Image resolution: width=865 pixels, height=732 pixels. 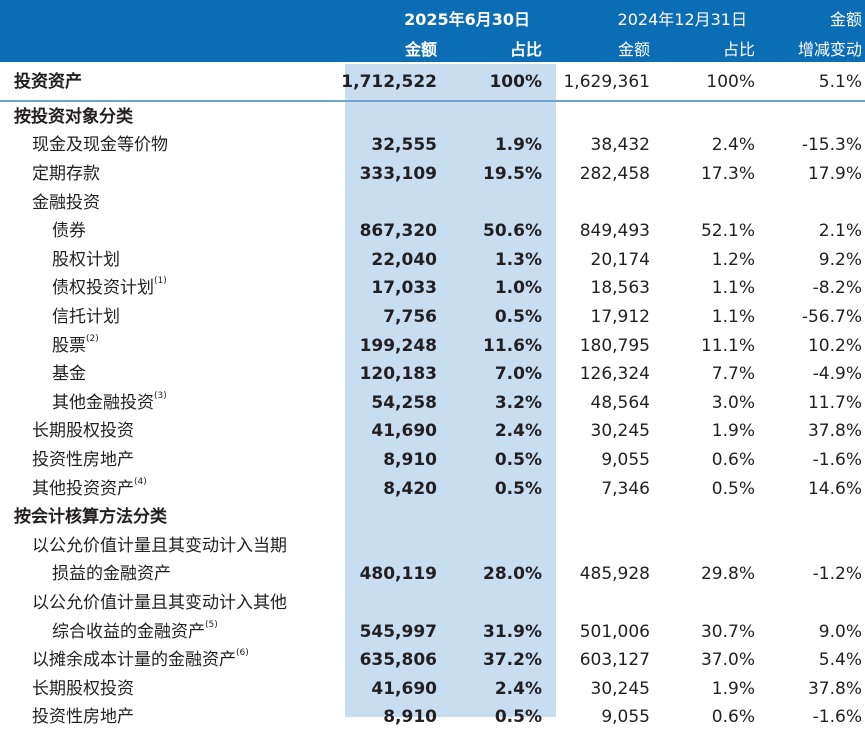 I want to click on amount-2025: 54,258, so click(x=404, y=402).